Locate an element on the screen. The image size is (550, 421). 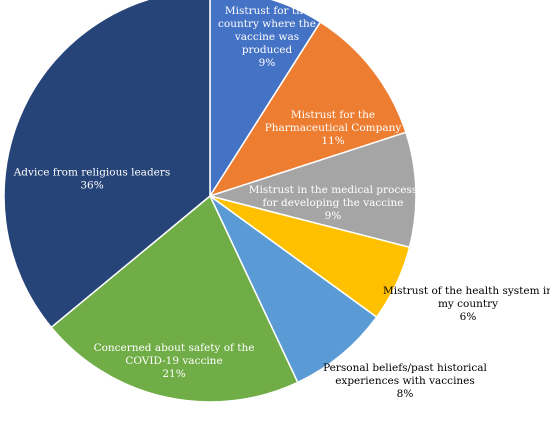
slice-label-line: my country is located at coordinates (468, 304).